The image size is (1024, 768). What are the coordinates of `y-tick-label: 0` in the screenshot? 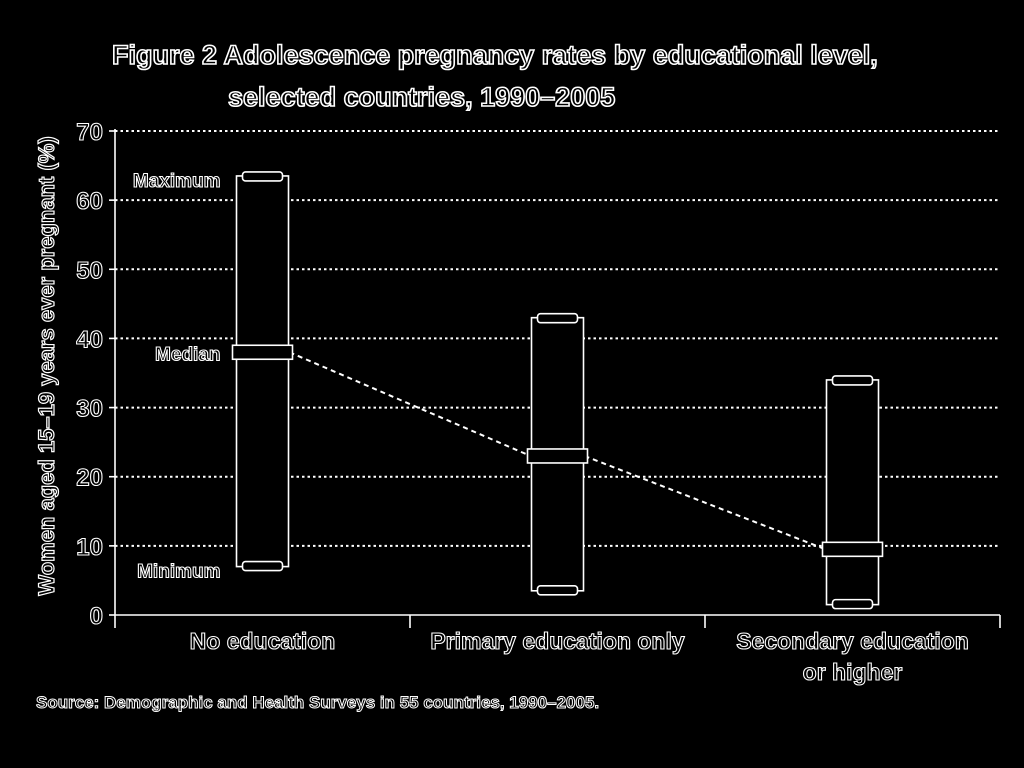 It's located at (96, 616).